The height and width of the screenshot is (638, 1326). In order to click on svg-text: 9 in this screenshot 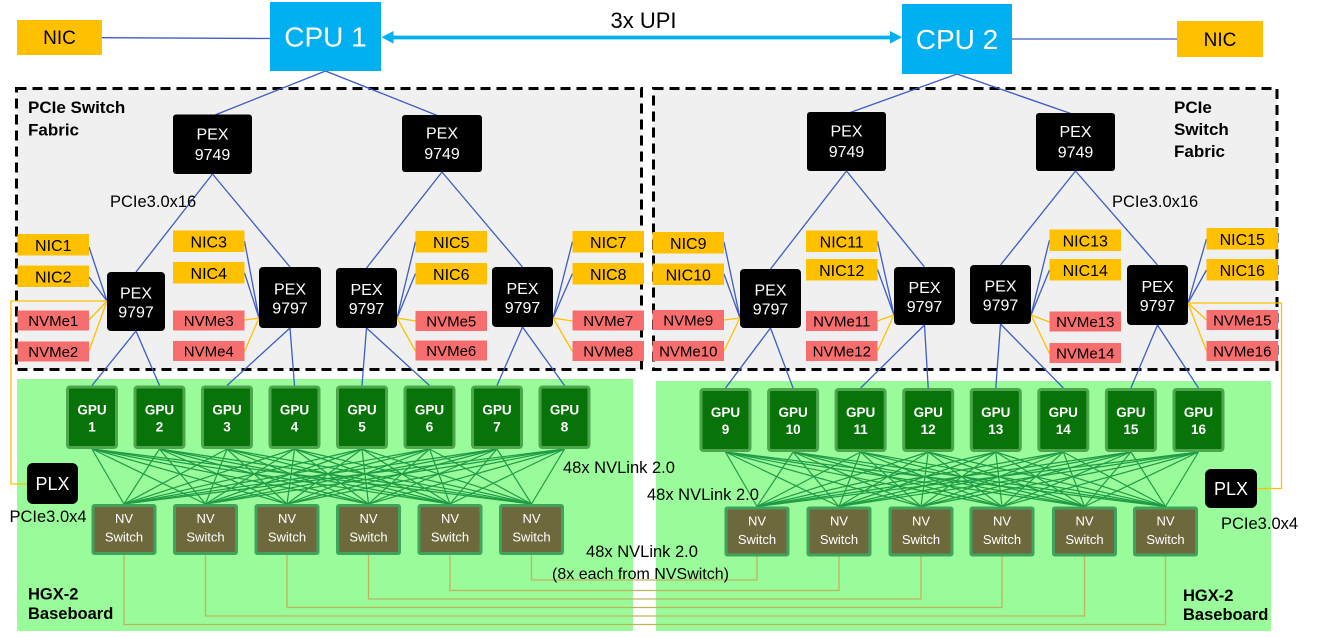, I will do `click(726, 429)`.